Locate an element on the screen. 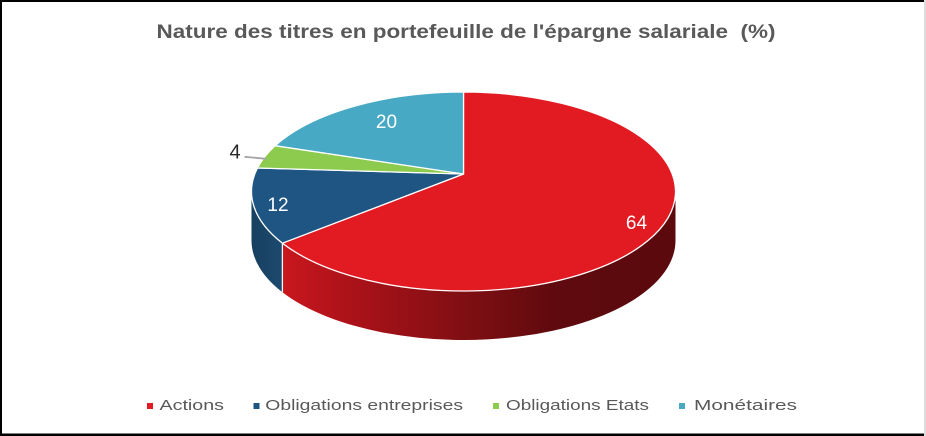 The image size is (926, 436). svg-text: Obligations Etats is located at coordinates (577, 406).